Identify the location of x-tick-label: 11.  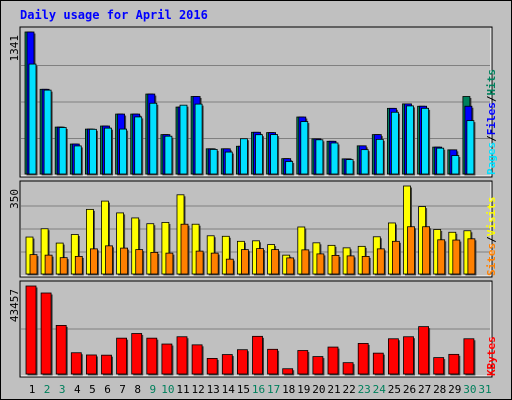
(182, 389).